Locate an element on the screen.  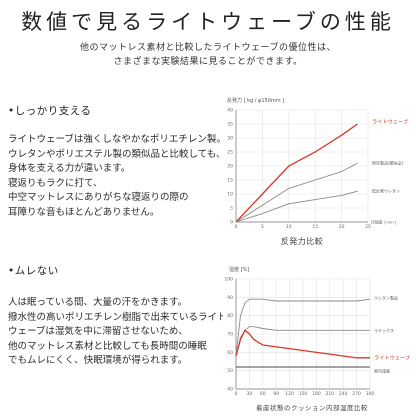
x-tick-label: 270 is located at coordinates (356, 394).